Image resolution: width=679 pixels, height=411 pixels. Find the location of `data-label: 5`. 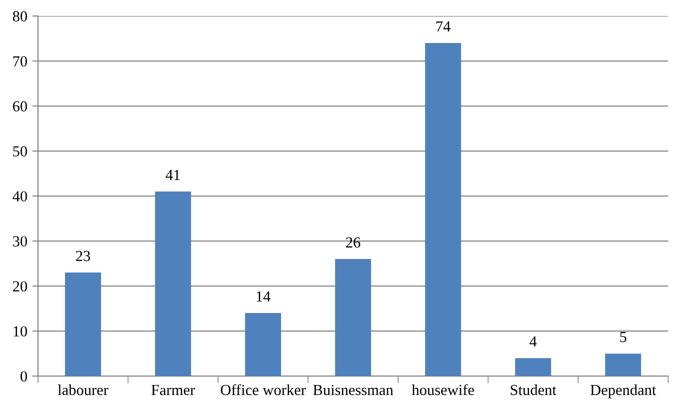

data-label: 5 is located at coordinates (623, 337).